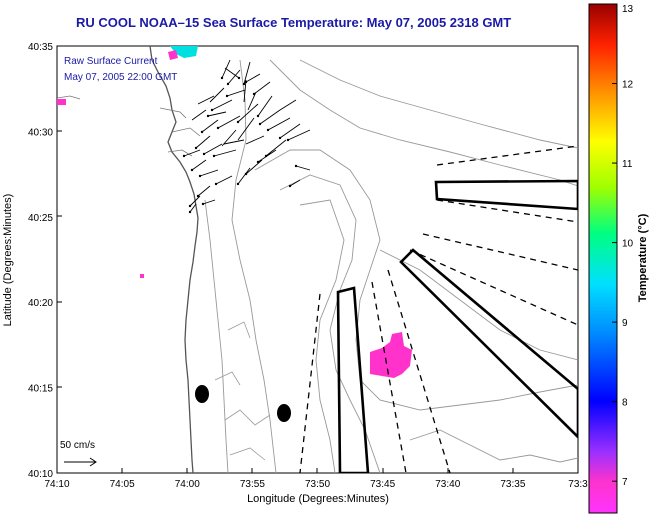 The height and width of the screenshot is (515, 651). Describe the element at coordinates (40, 303) in the screenshot. I see `y-tick-label: 40:20` at that location.